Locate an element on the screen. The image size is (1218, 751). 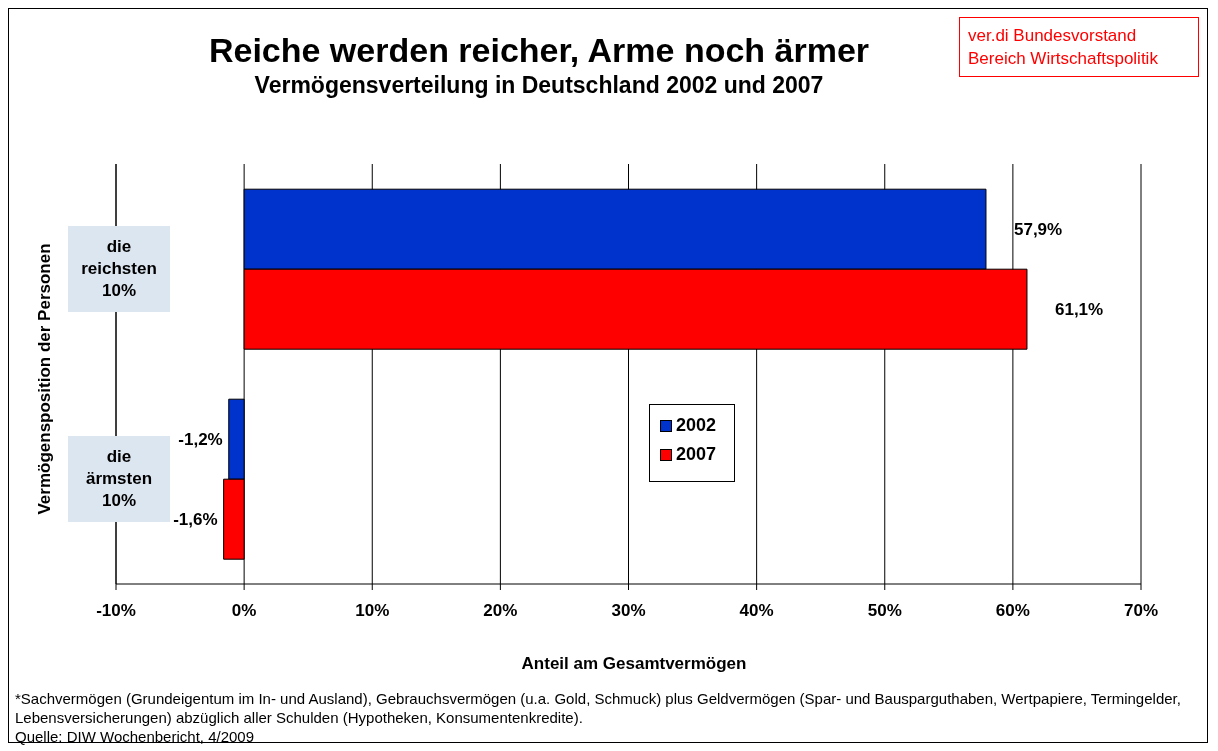
text: ver.di Bundesvorstand Bereich Wirtschaftspolitik is located at coordinates (1079, 47).